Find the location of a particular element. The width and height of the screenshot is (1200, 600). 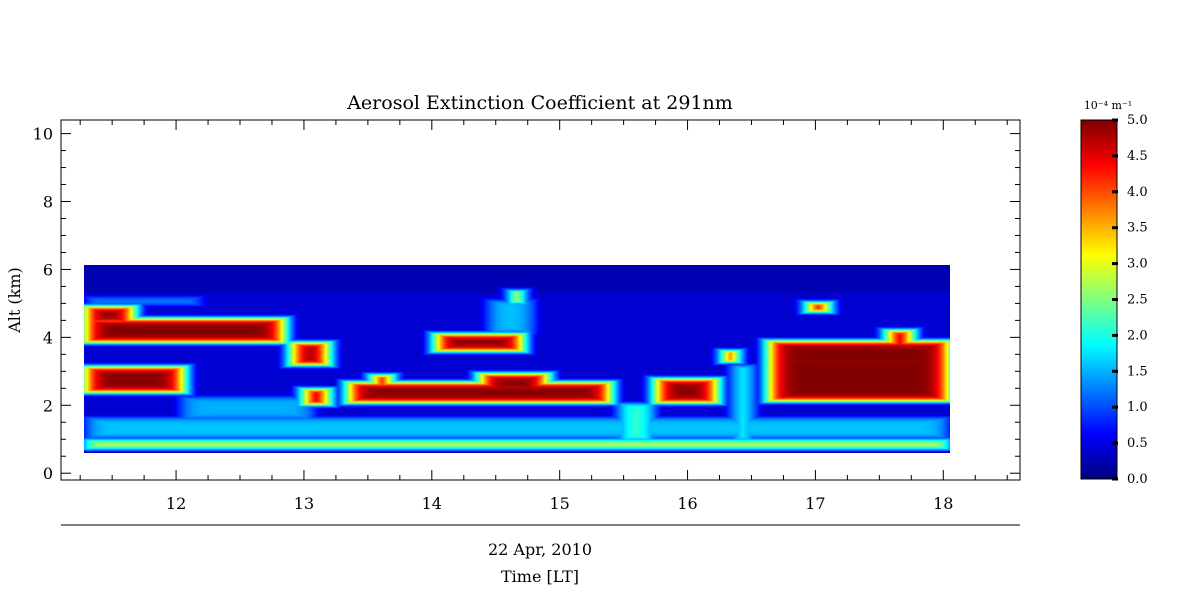

x-tick-label: 14 is located at coordinates (432, 503).